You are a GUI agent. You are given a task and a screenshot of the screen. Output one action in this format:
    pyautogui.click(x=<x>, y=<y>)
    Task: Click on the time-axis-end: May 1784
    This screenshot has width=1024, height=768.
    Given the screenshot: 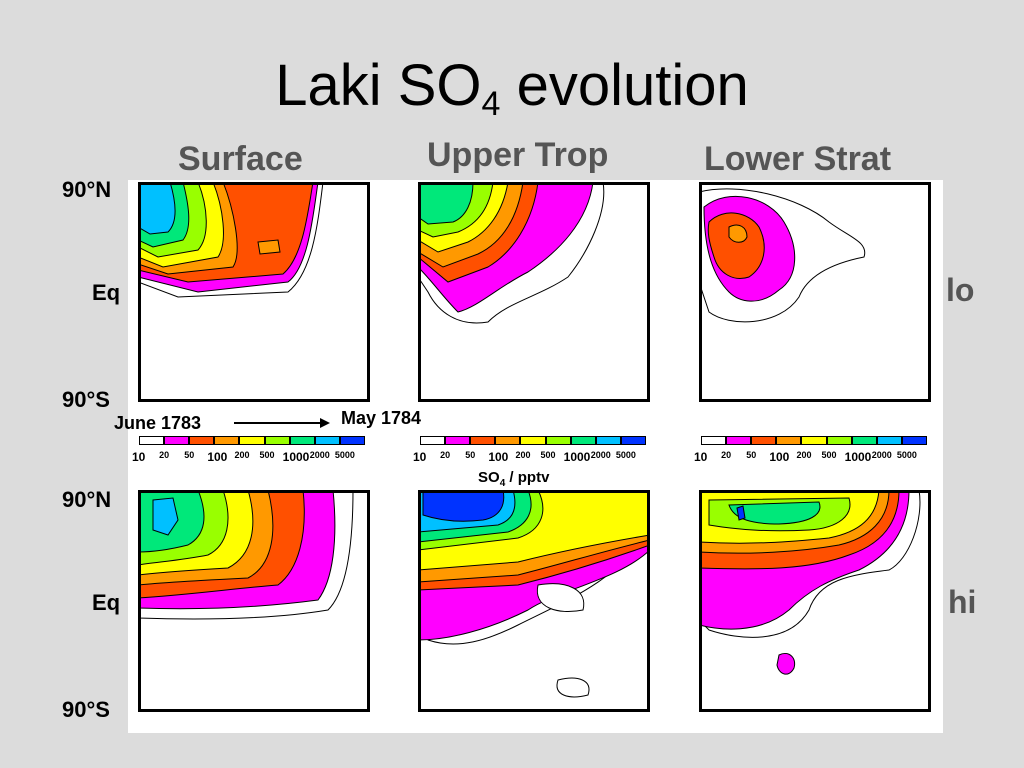 What is the action you would take?
    pyautogui.click(x=381, y=418)
    